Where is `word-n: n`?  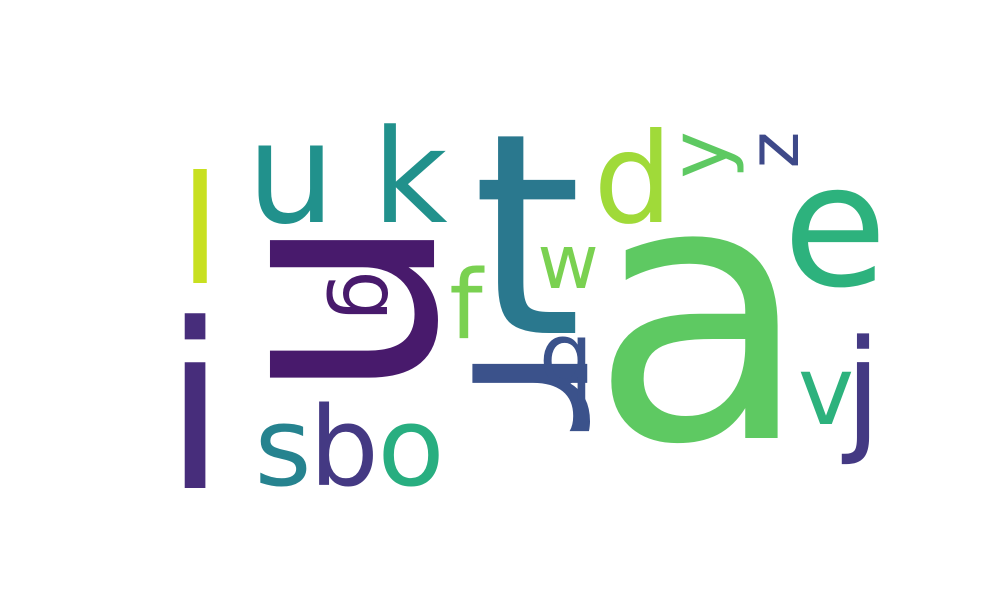 word-n: n is located at coordinates (373, 308).